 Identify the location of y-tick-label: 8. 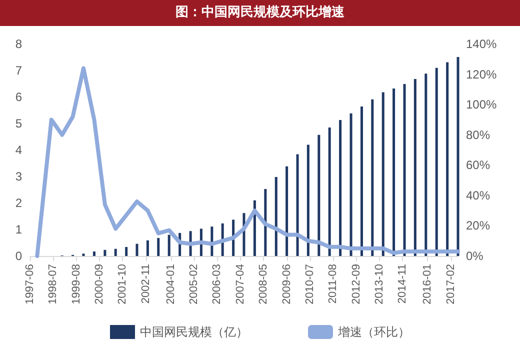
(18, 44).